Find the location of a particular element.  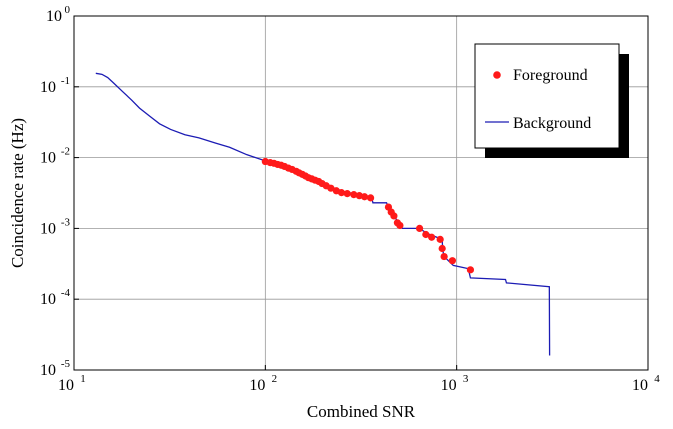

legend: Foreground Background is located at coordinates (551, 100).